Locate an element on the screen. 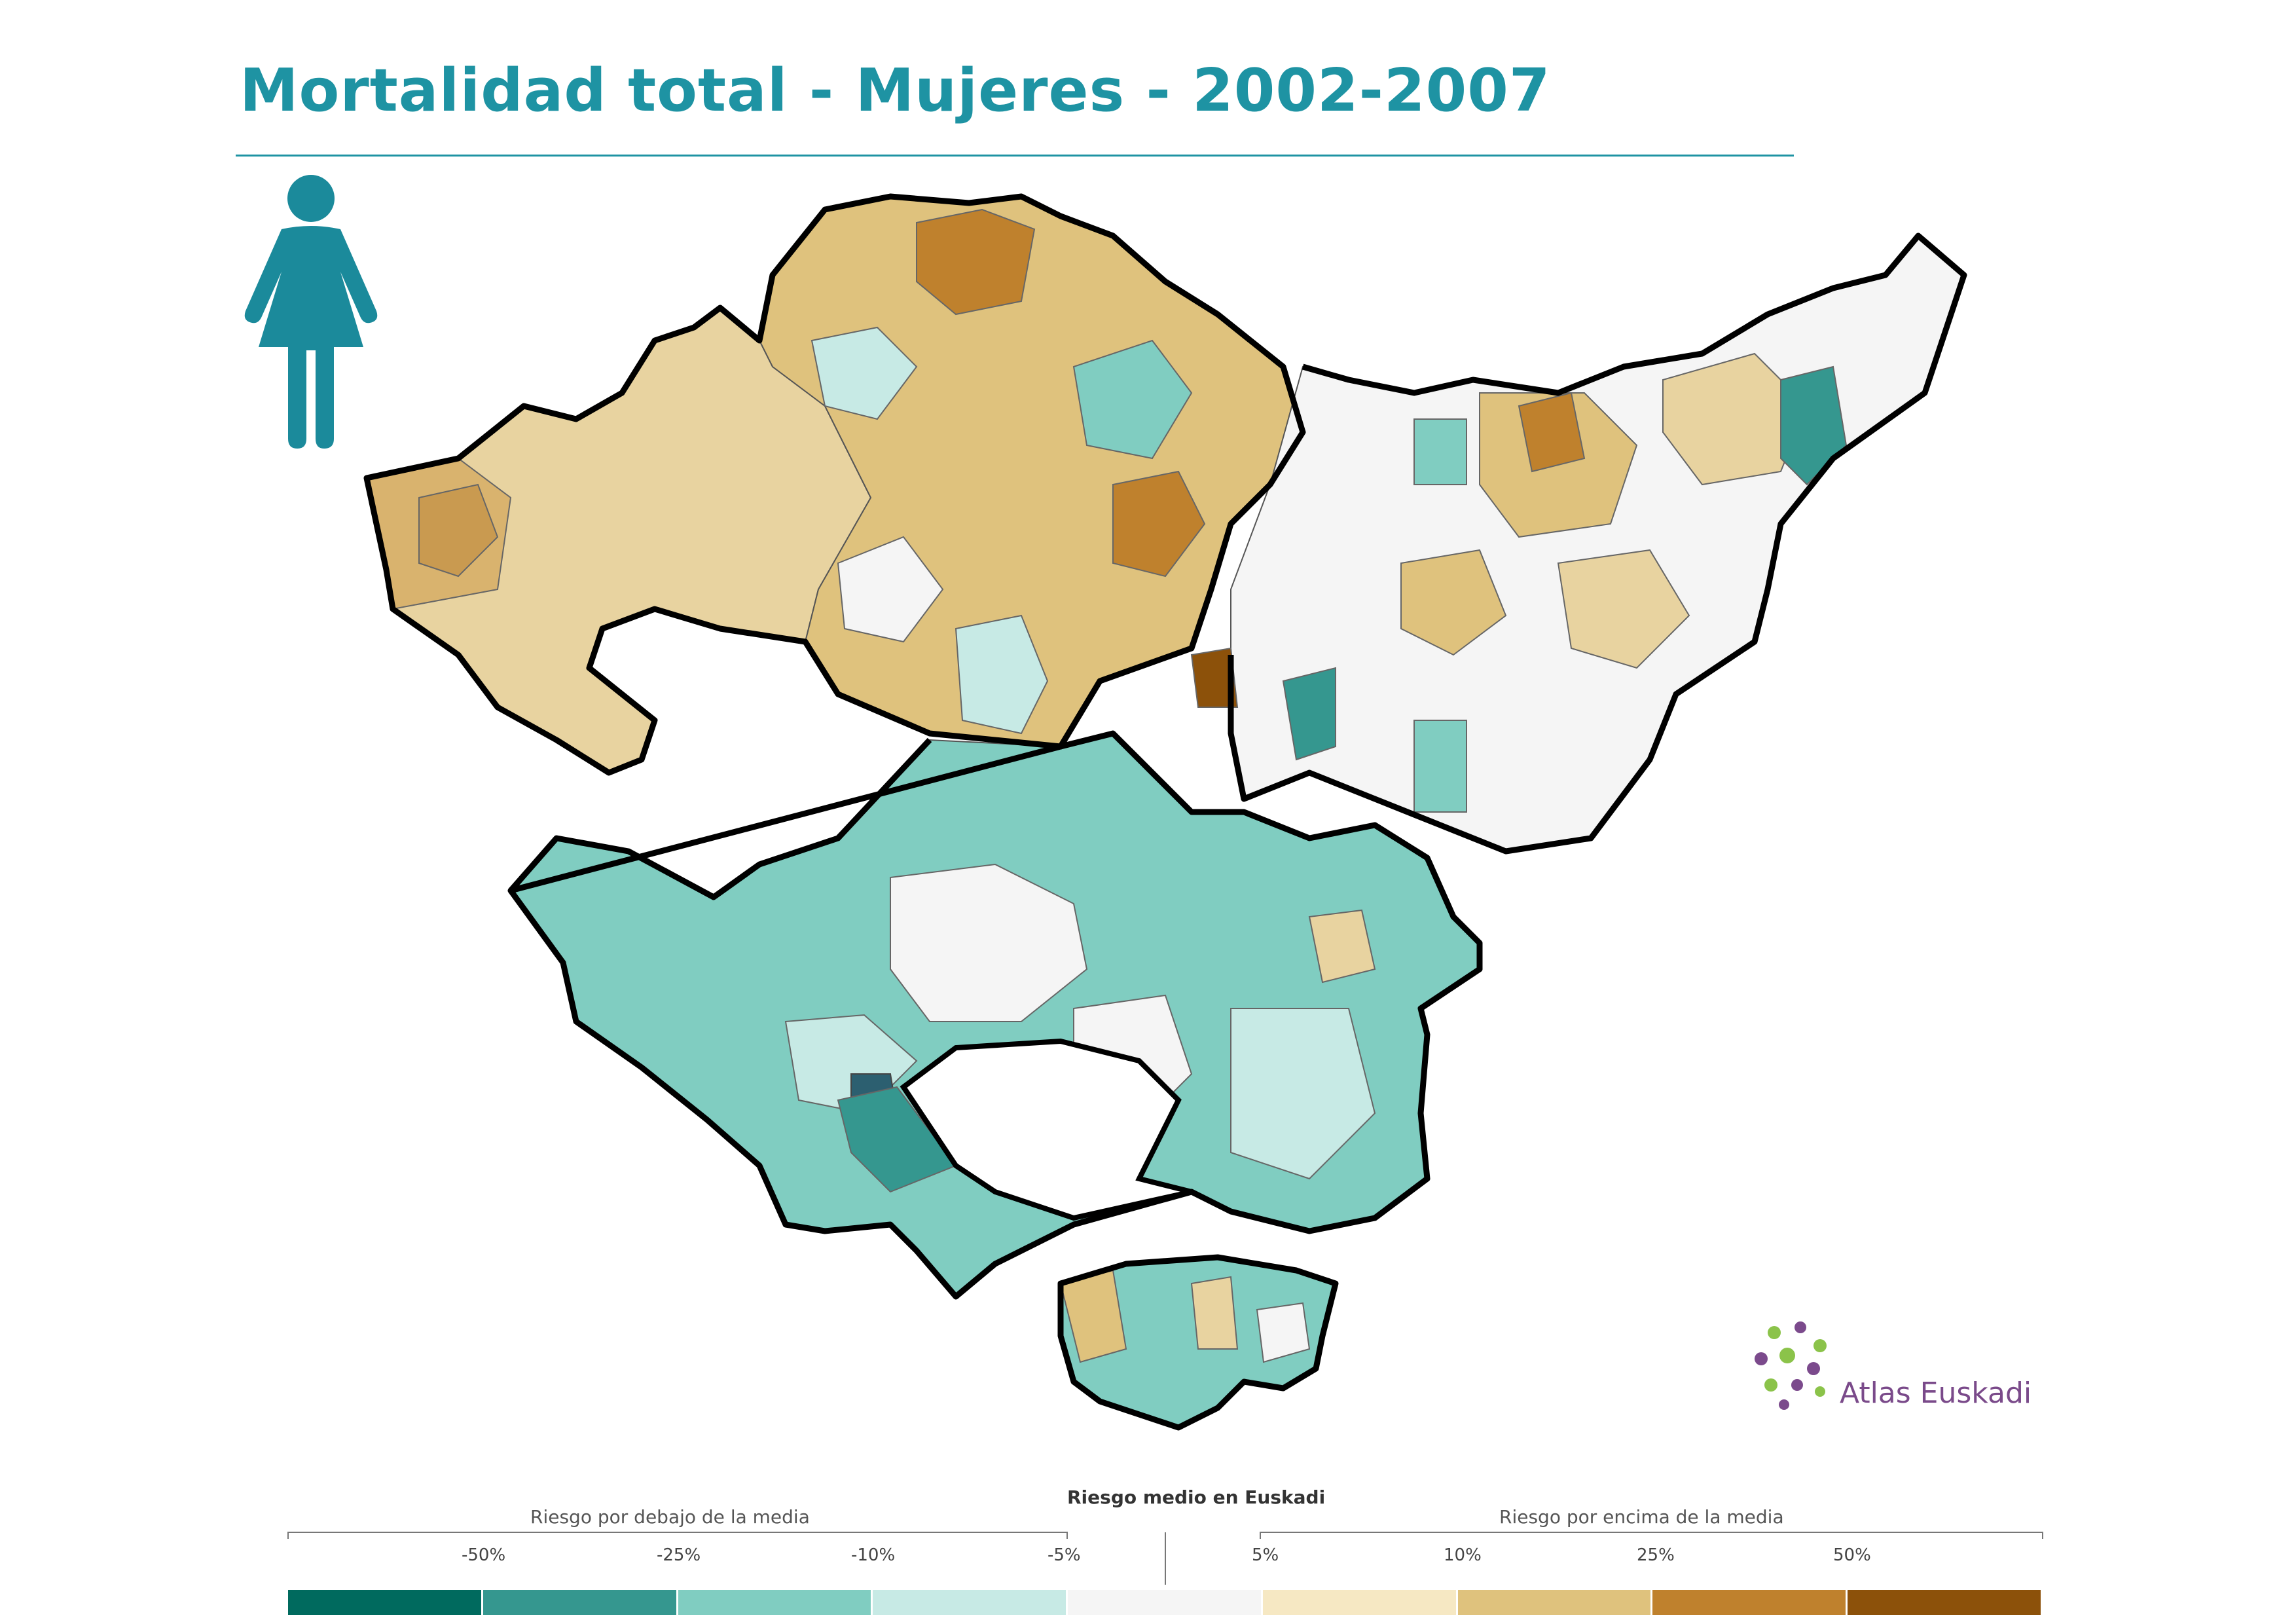 This screenshot has width=2296, height=1624. map-title: Mortalidad total - Mujeres - 2002-2007 is located at coordinates (895, 90).